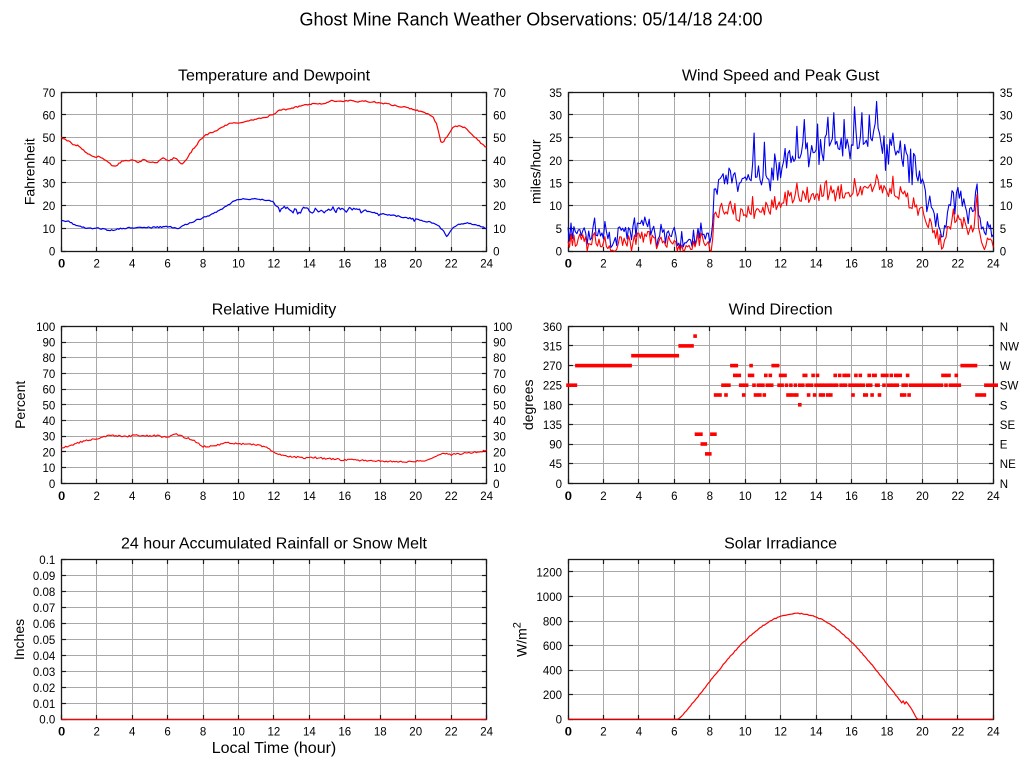 Image resolution: width=1027 pixels, height=777 pixels. Describe the element at coordinates (499, 344) in the screenshot. I see `svg-text: 90` at that location.